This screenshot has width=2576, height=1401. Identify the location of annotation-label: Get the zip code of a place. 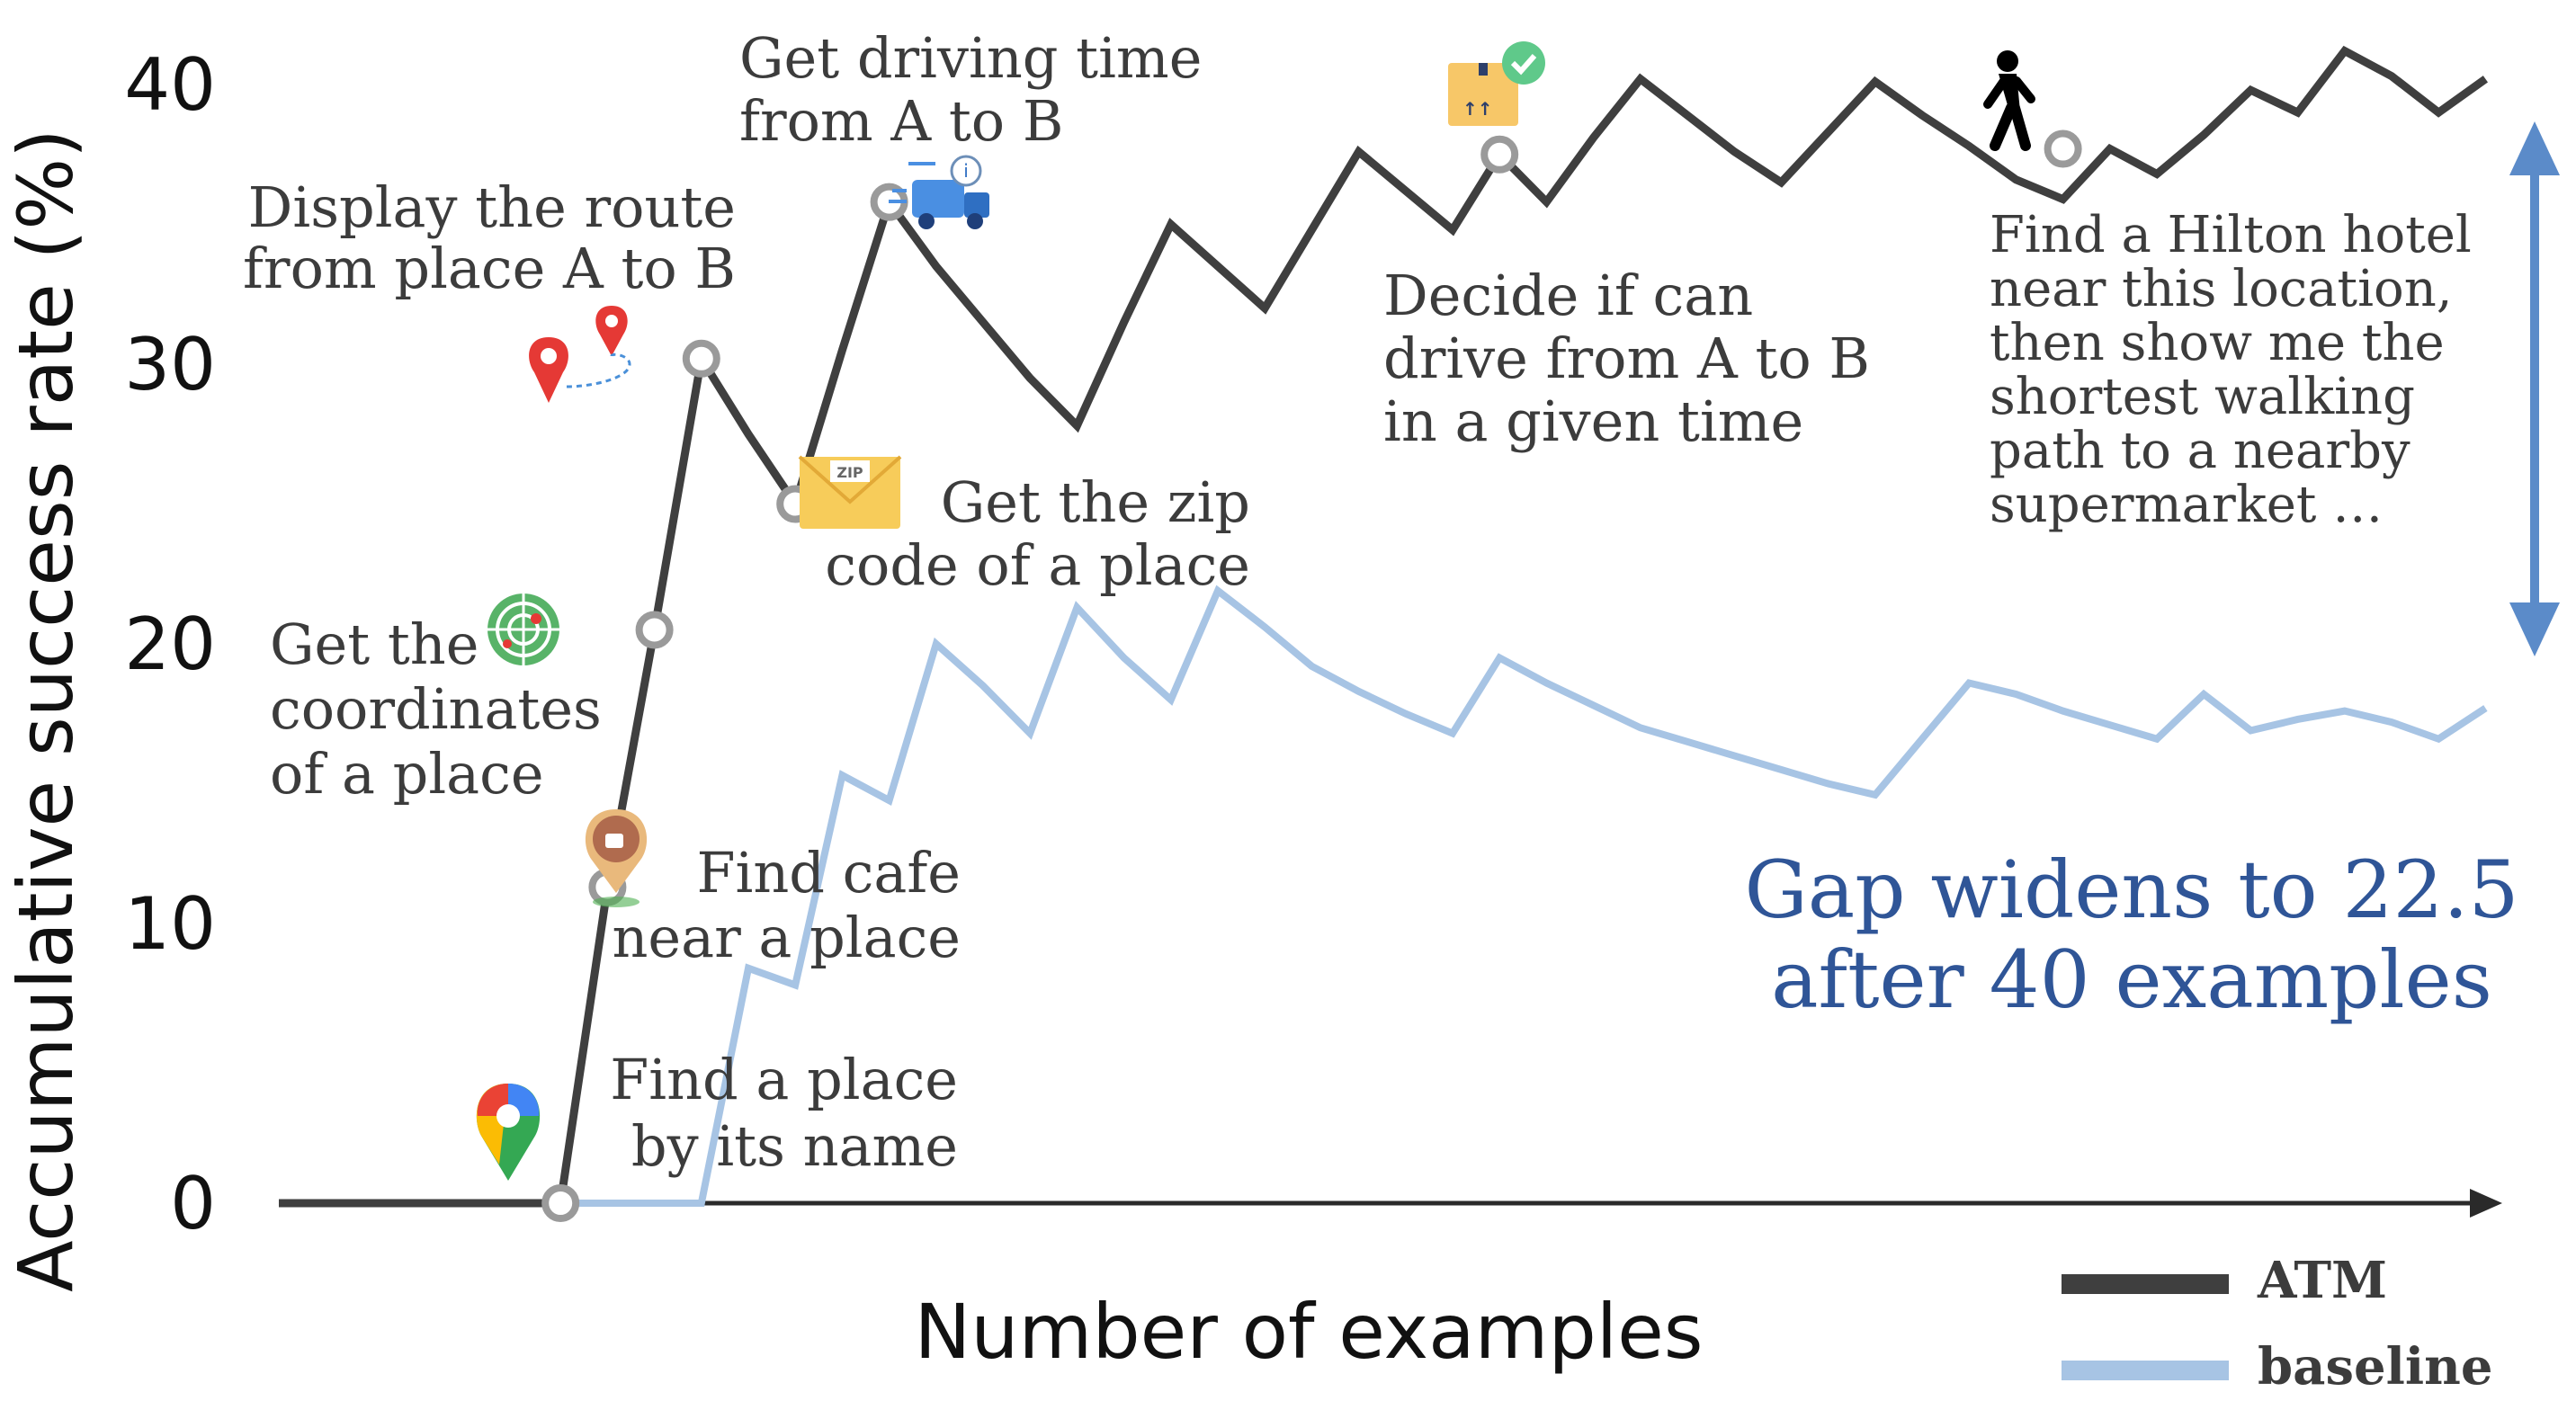
(1037, 533).